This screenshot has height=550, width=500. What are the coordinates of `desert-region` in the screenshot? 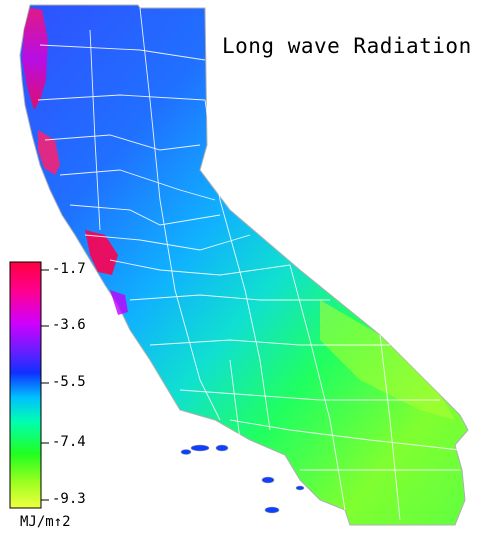 It's located at (387, 360).